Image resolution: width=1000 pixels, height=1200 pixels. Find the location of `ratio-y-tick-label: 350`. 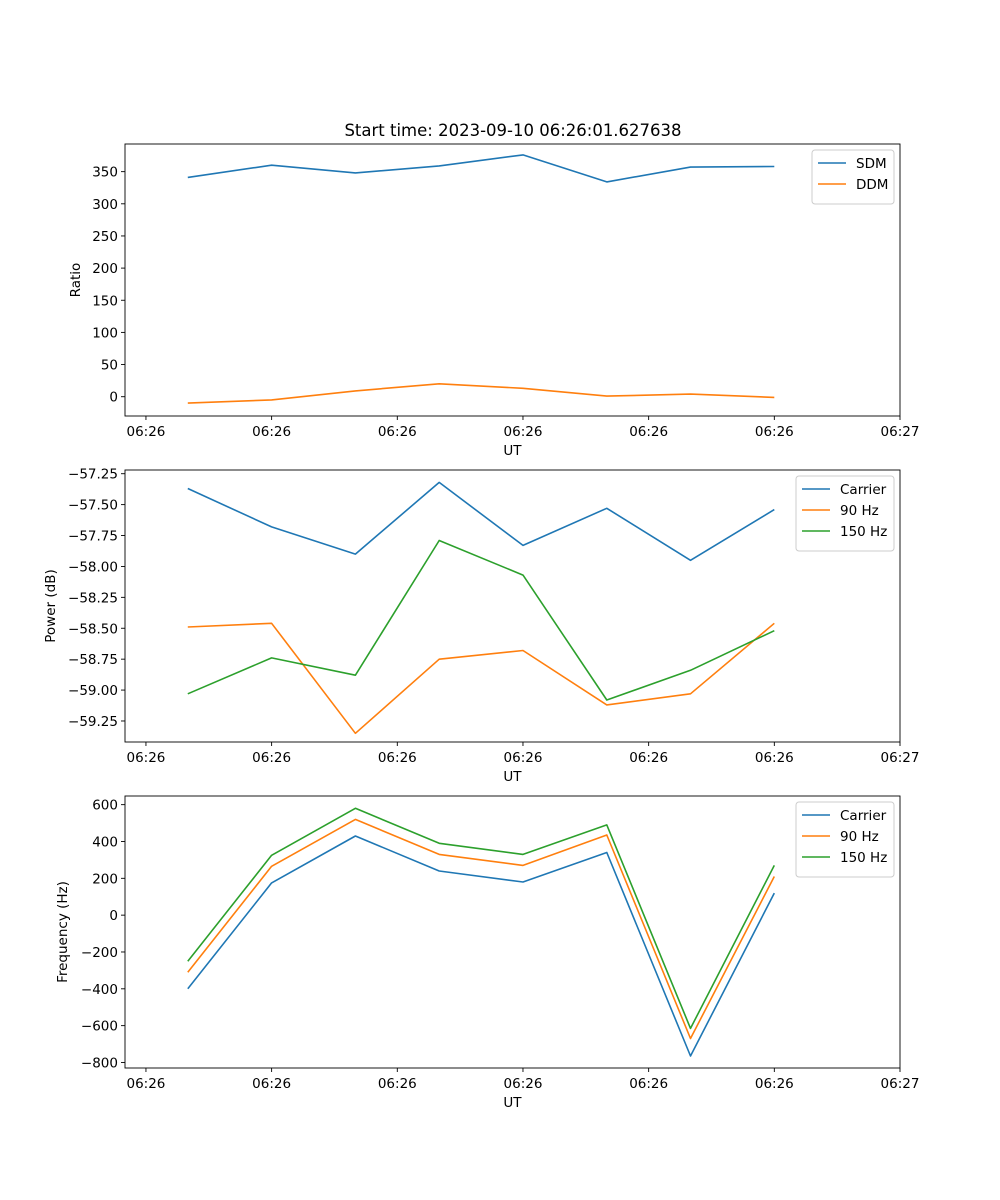

ratio-y-tick-label: 350 is located at coordinates (105, 173).